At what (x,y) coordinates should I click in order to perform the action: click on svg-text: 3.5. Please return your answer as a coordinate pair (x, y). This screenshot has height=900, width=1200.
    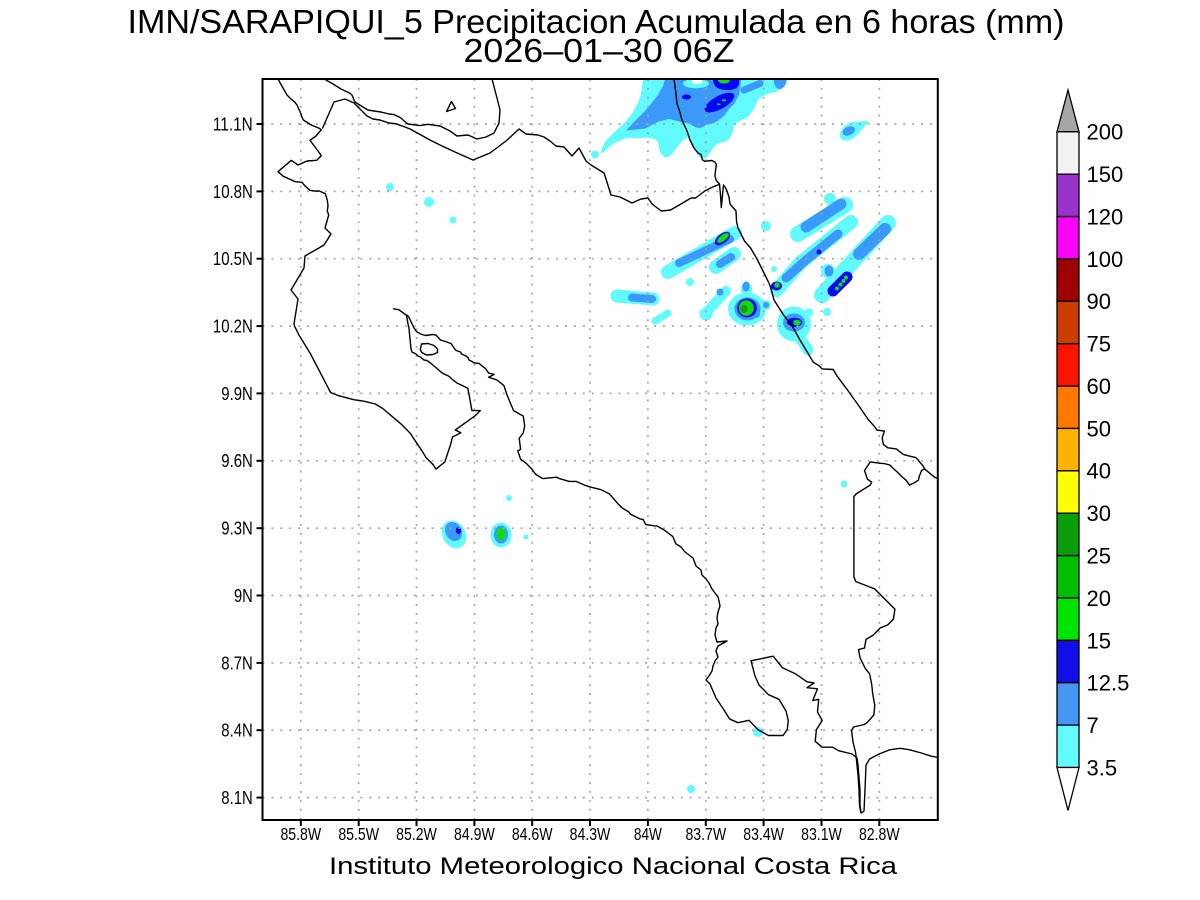
    Looking at the image, I should click on (1102, 767).